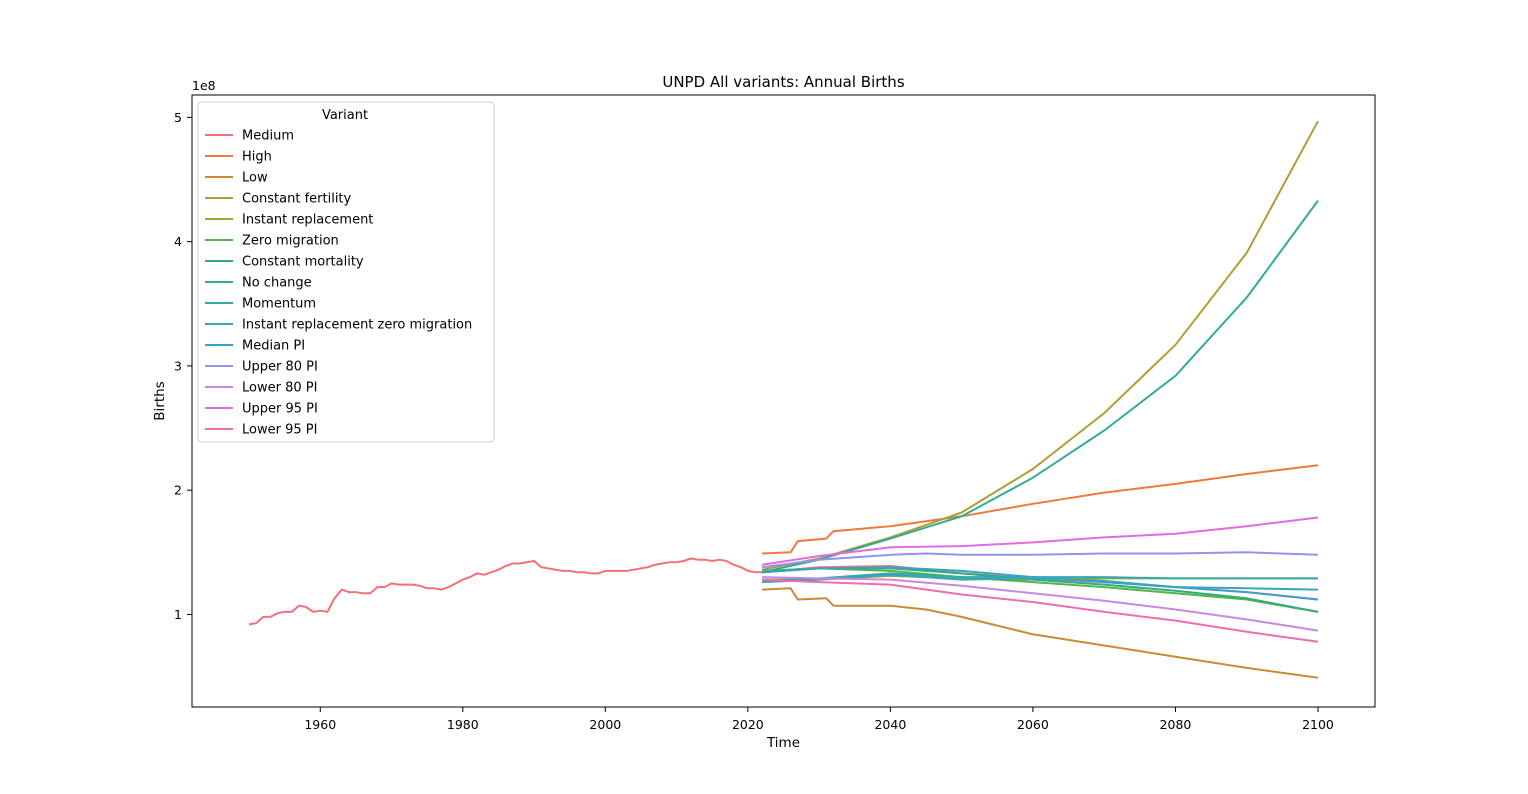 This screenshot has height=794, width=1528. Describe the element at coordinates (160, 400) in the screenshot. I see `y-axis-label: Births` at that location.